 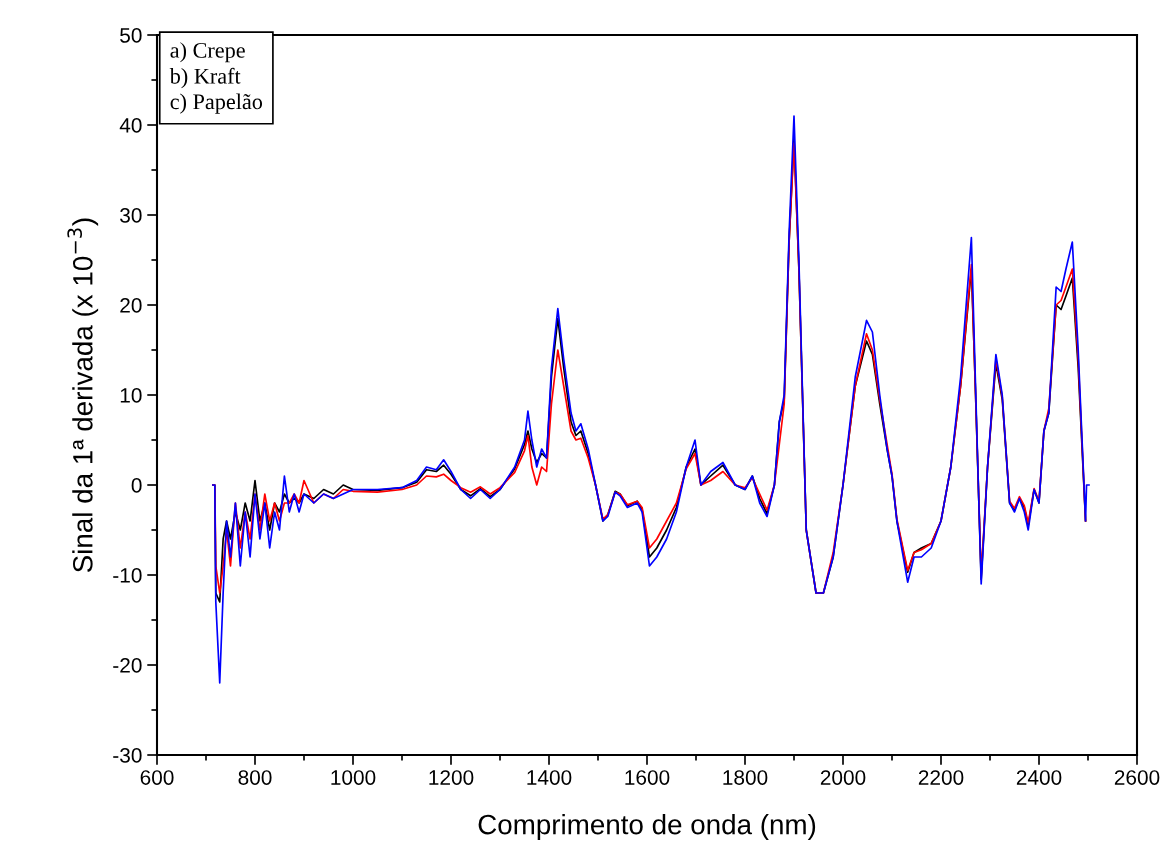 I want to click on x-tick-label: 2600, so click(x=1137, y=777).